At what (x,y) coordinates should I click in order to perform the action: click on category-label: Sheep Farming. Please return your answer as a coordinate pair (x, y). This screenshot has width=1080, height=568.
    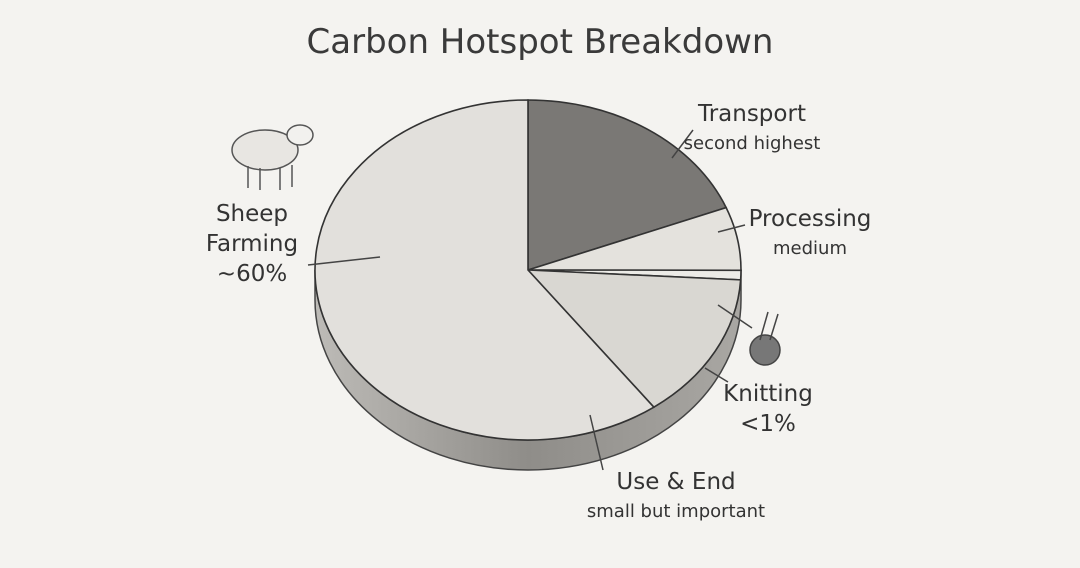
    Looking at the image, I should click on (252, 229).